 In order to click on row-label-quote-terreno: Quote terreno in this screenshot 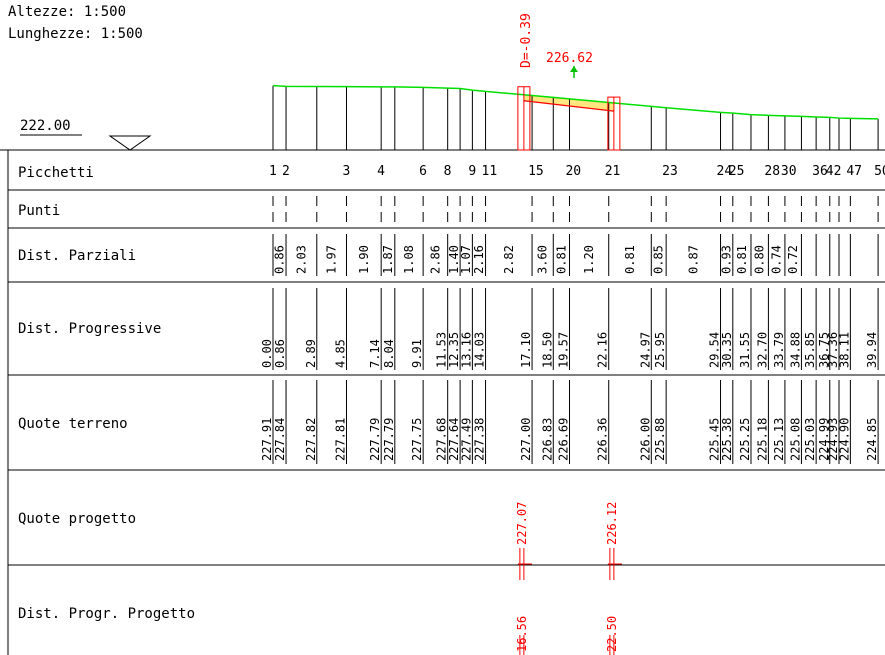, I will do `click(73, 424)`.